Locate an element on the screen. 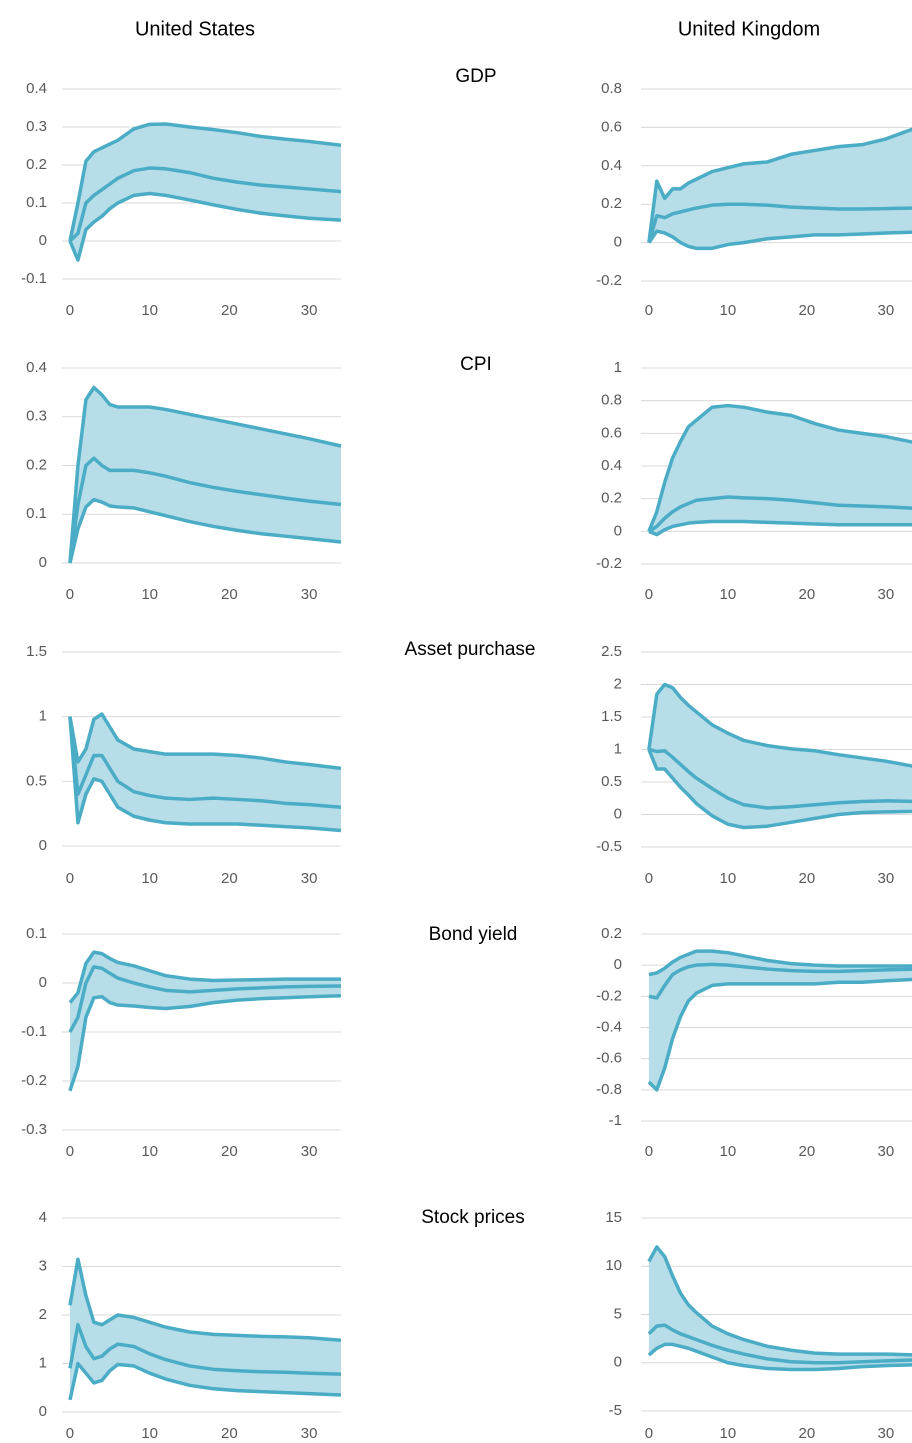 The image size is (912, 1443). y-tick-label: 5 is located at coordinates (618, 1313).